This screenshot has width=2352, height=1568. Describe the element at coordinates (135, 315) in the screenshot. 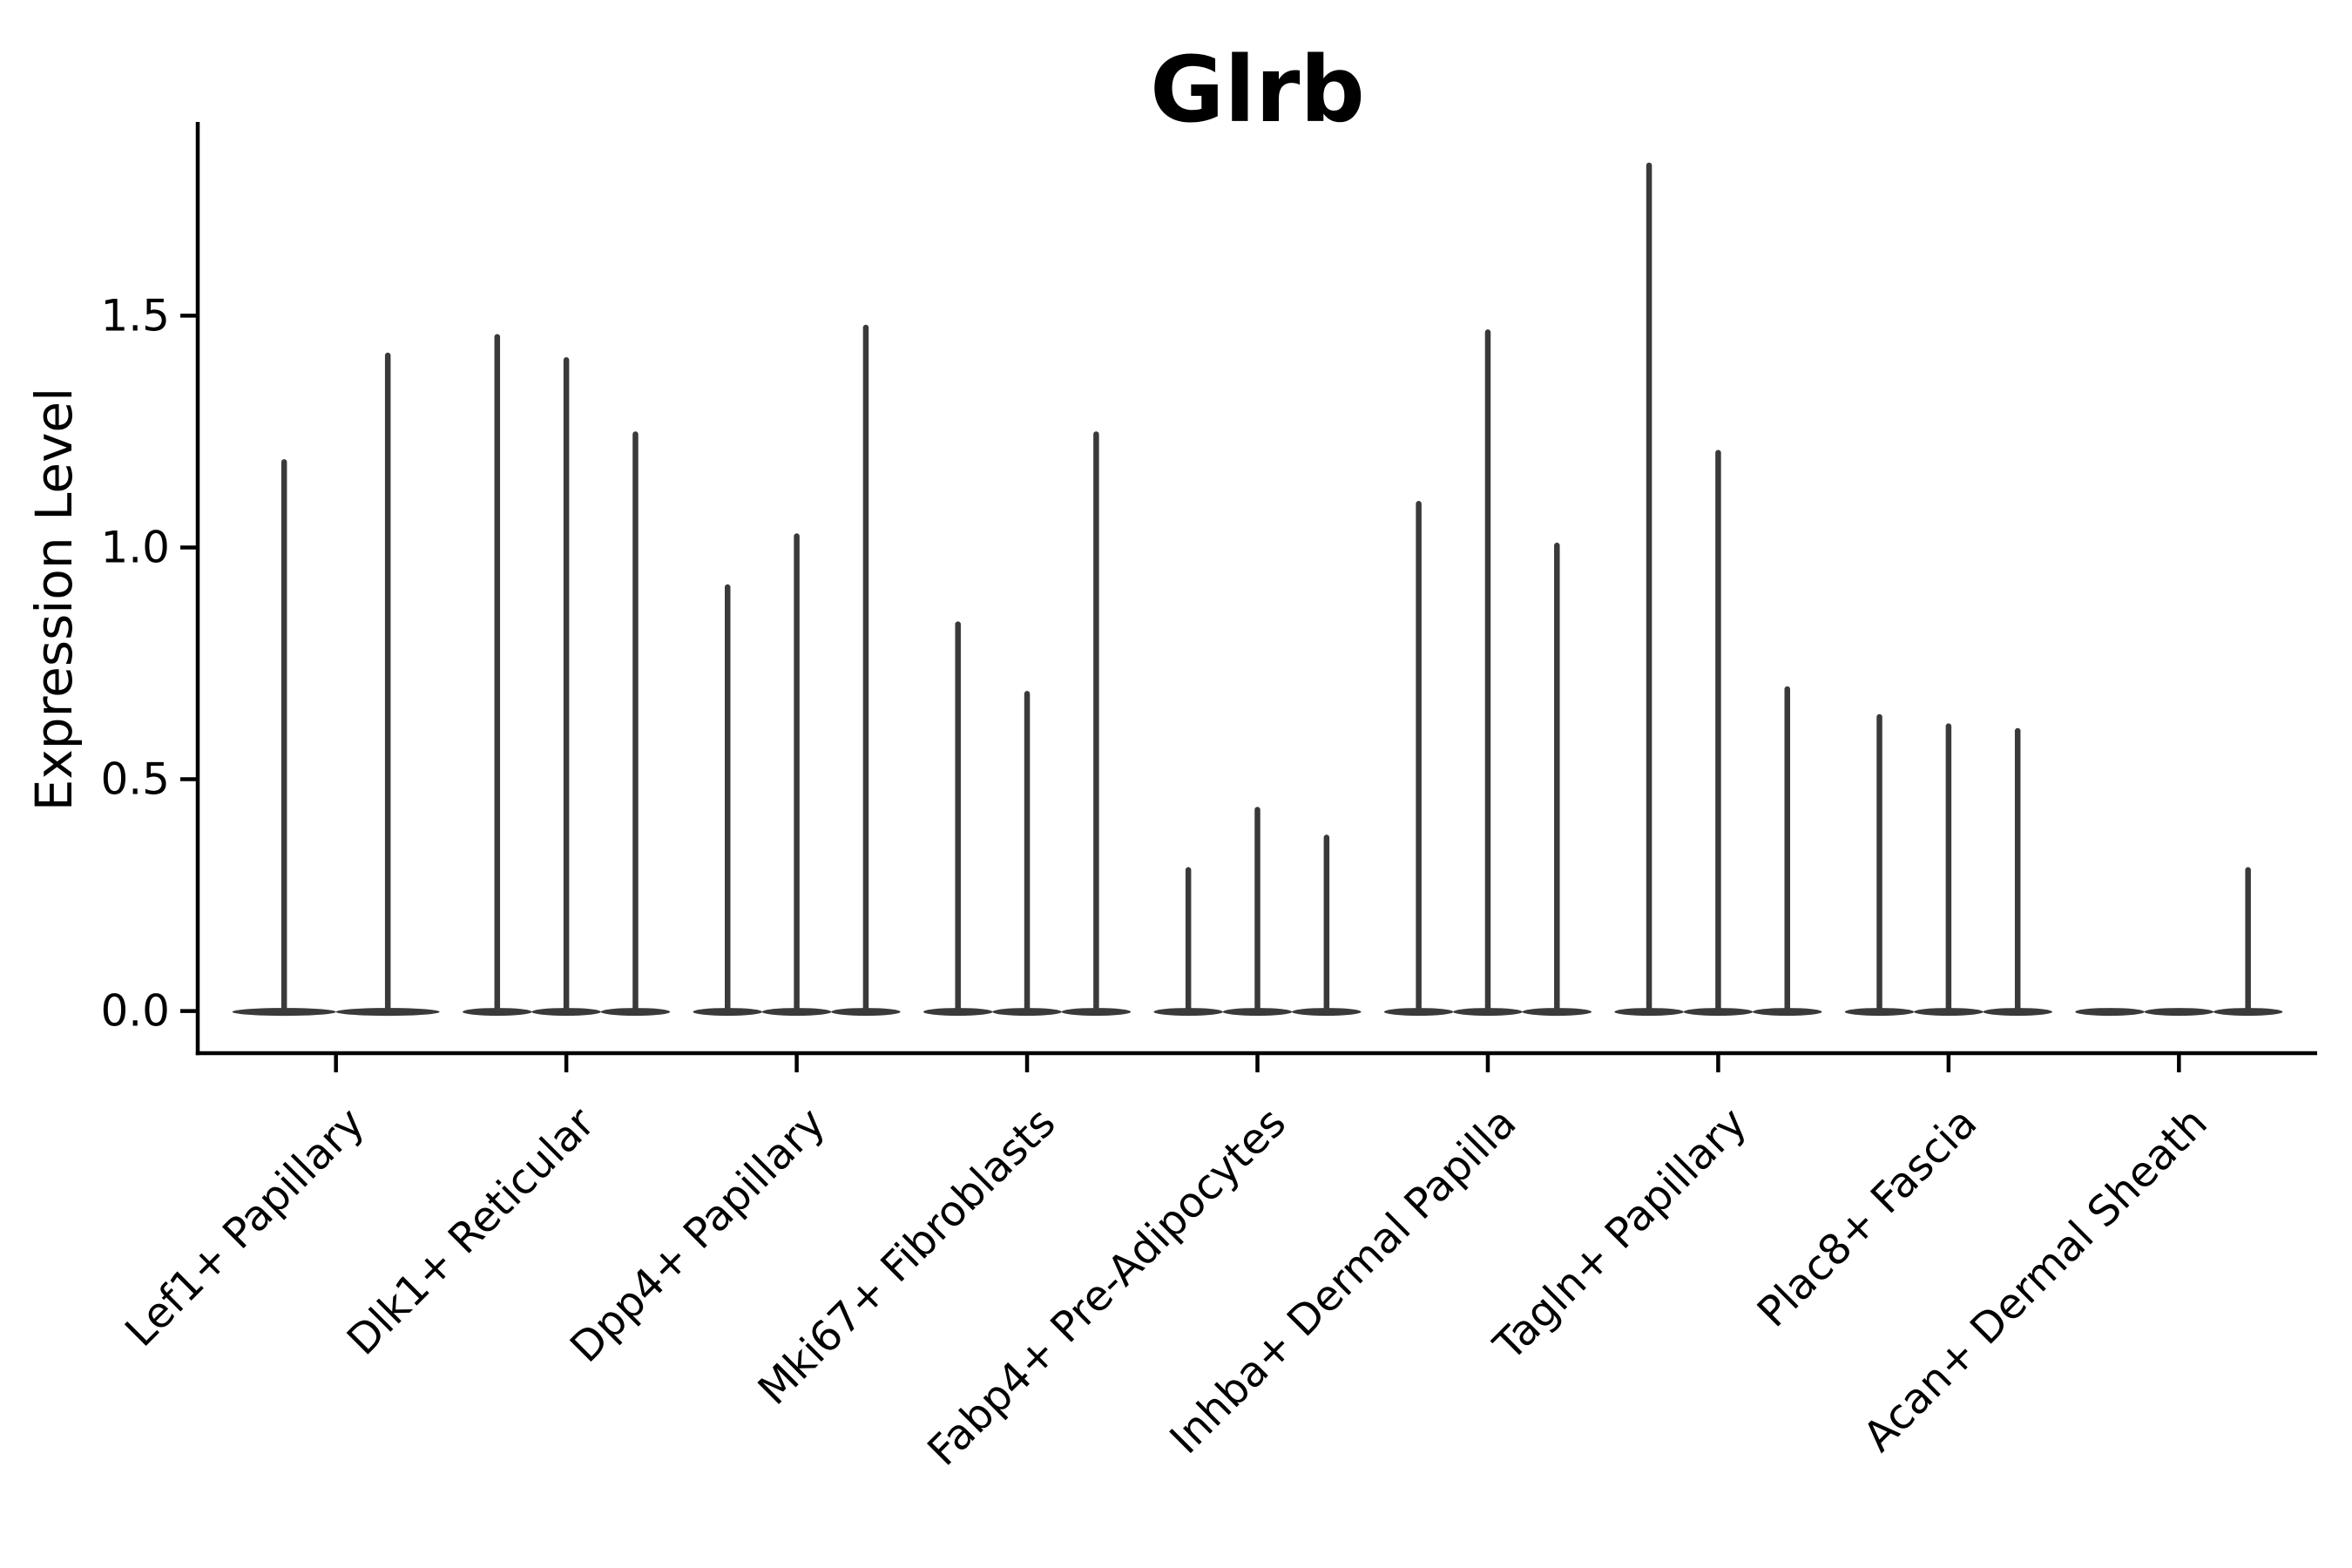

I see `y-tick-label: 1.5` at that location.